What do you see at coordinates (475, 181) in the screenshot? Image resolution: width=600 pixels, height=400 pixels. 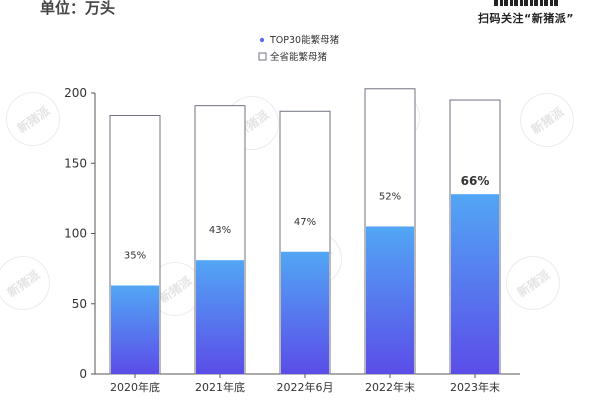 I see `data-label: 66%` at bounding box center [475, 181].